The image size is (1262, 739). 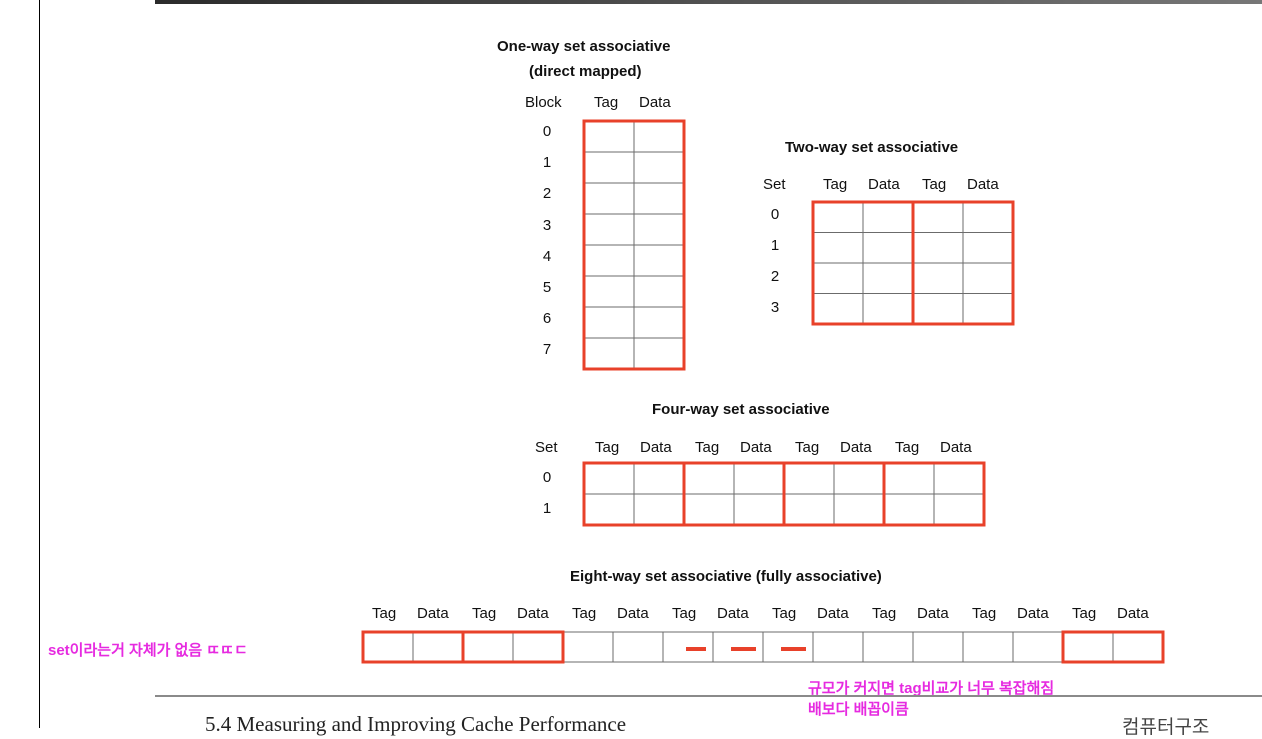 What do you see at coordinates (763, 647) in the screenshot?
I see `eight-way-cache-grid` at bounding box center [763, 647].